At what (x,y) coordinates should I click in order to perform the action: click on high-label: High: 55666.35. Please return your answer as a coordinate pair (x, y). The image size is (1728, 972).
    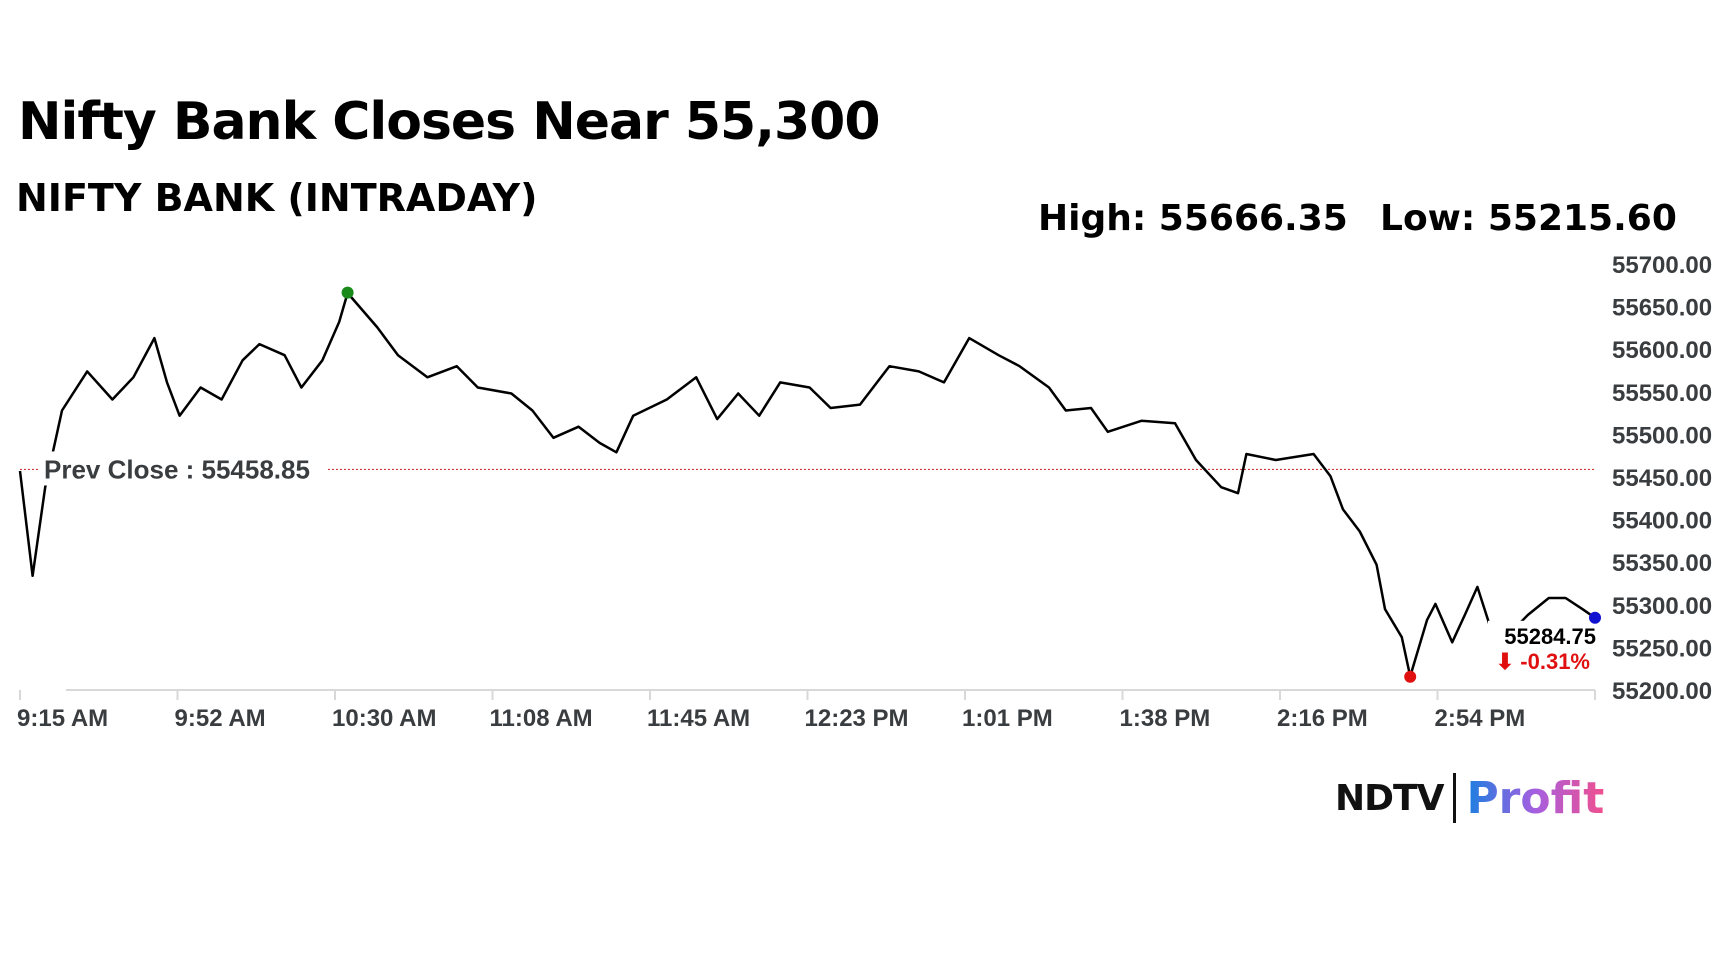
    Looking at the image, I should click on (1193, 218).